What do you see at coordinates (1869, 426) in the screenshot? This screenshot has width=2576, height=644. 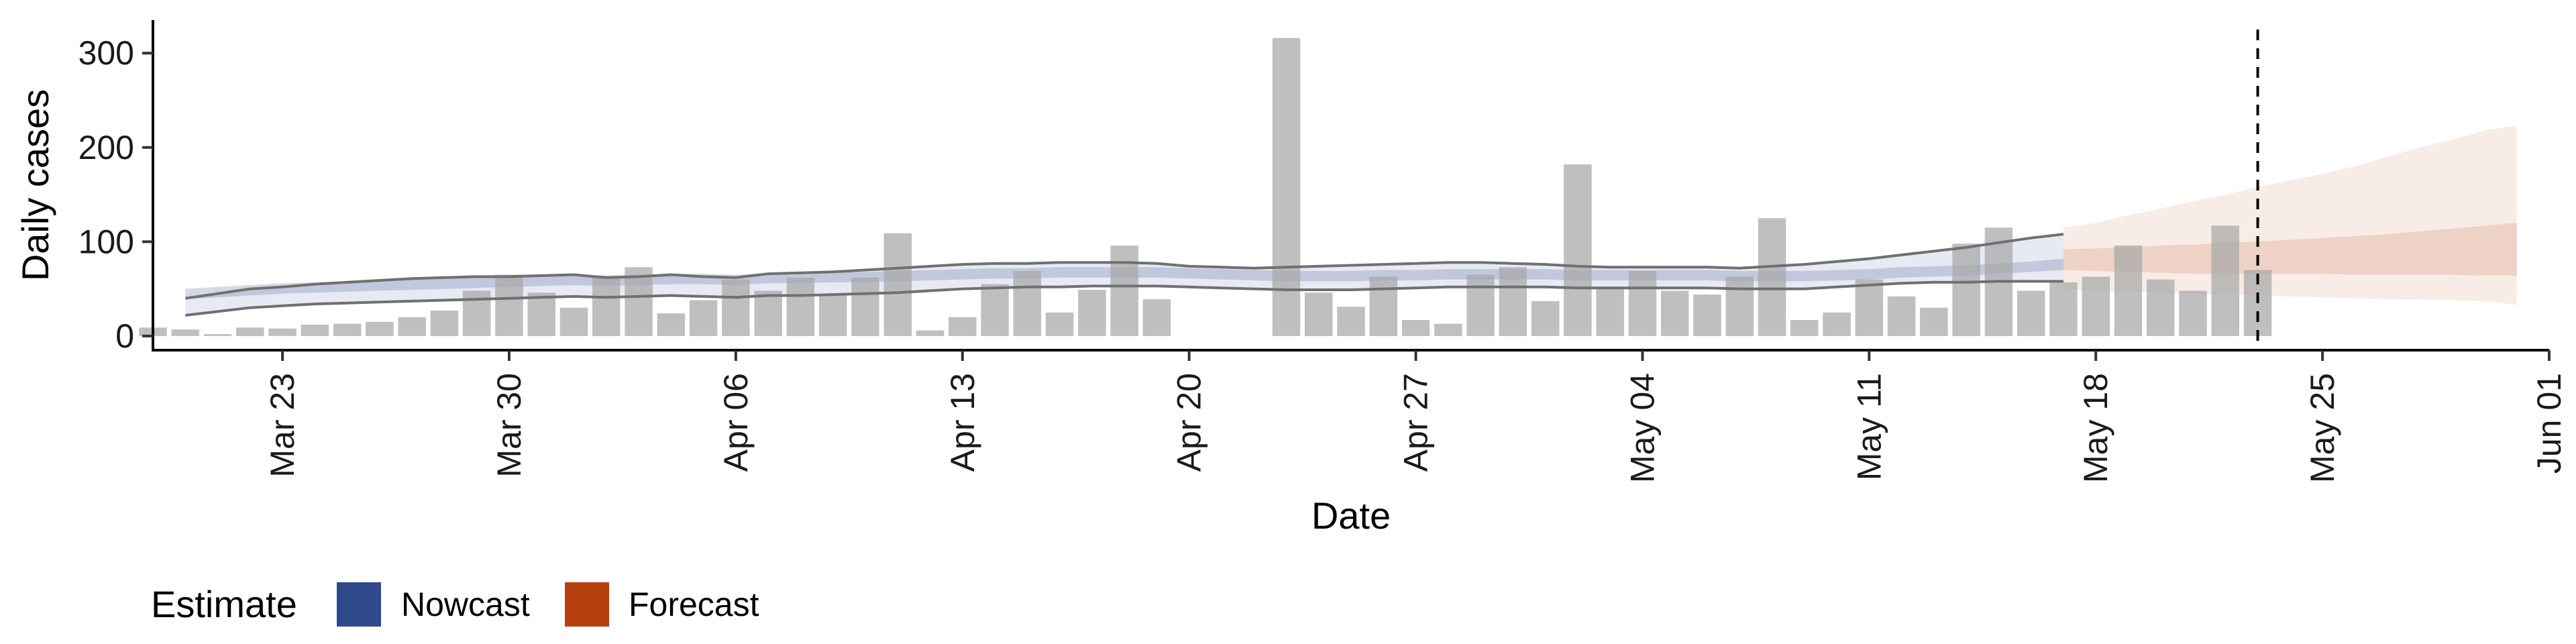 I see `x-tick-label: May 11` at bounding box center [1869, 426].